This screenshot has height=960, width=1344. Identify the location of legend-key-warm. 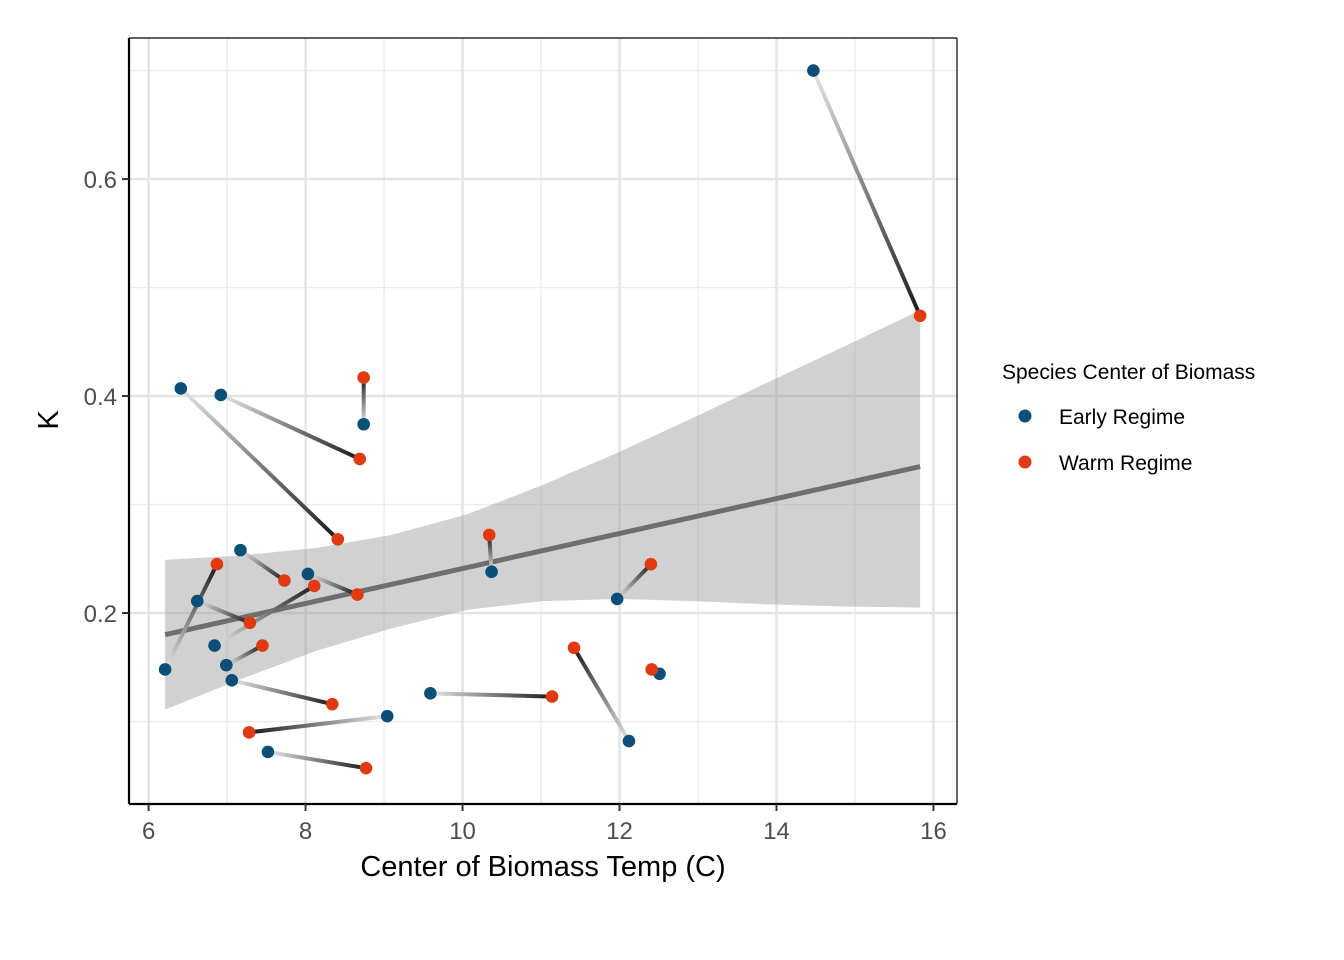
(1025, 462).